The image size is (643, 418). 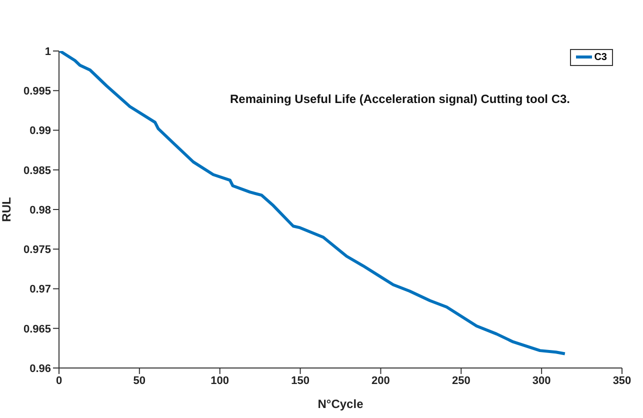 I want to click on y-axis-title: RUL, so click(x=7, y=209).